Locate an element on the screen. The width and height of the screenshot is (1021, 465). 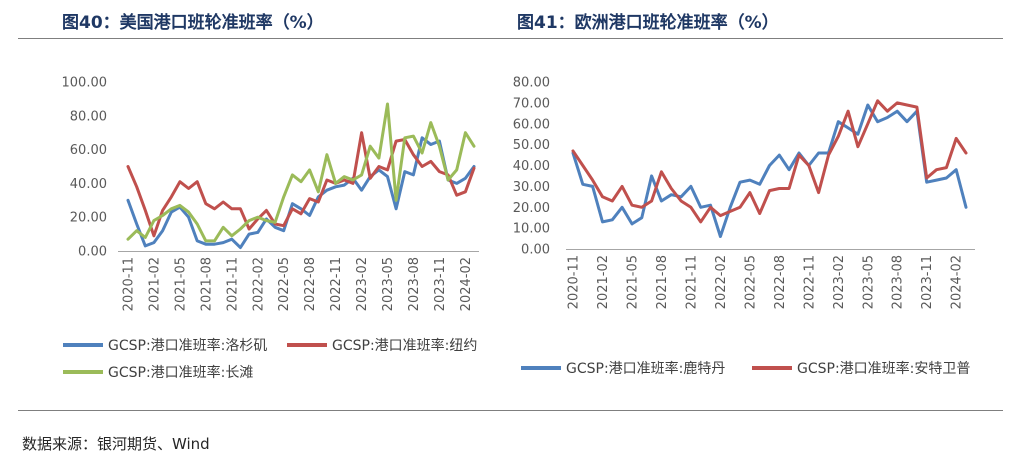
legend-item: GCSP:港口准班率:纽约 is located at coordinates (382, 345).